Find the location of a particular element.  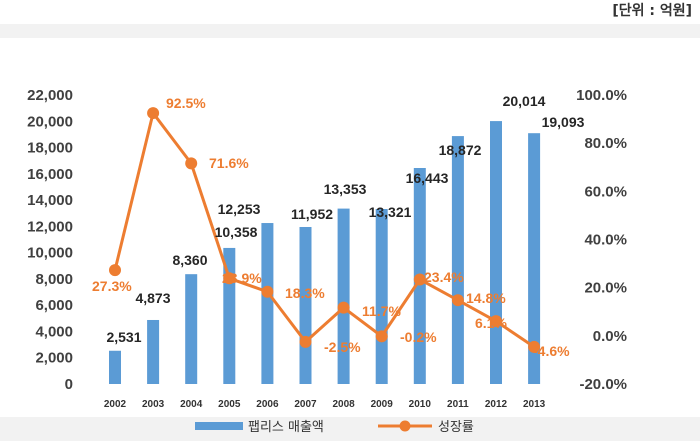

x-tick-label: 2010 is located at coordinates (420, 404).